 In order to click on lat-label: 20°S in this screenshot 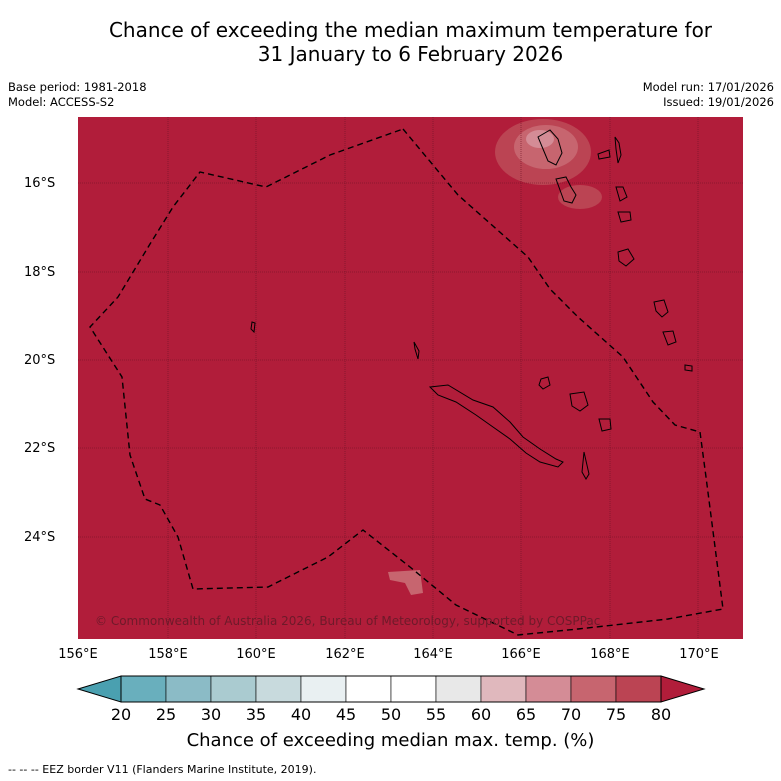, I will do `click(40, 360)`.